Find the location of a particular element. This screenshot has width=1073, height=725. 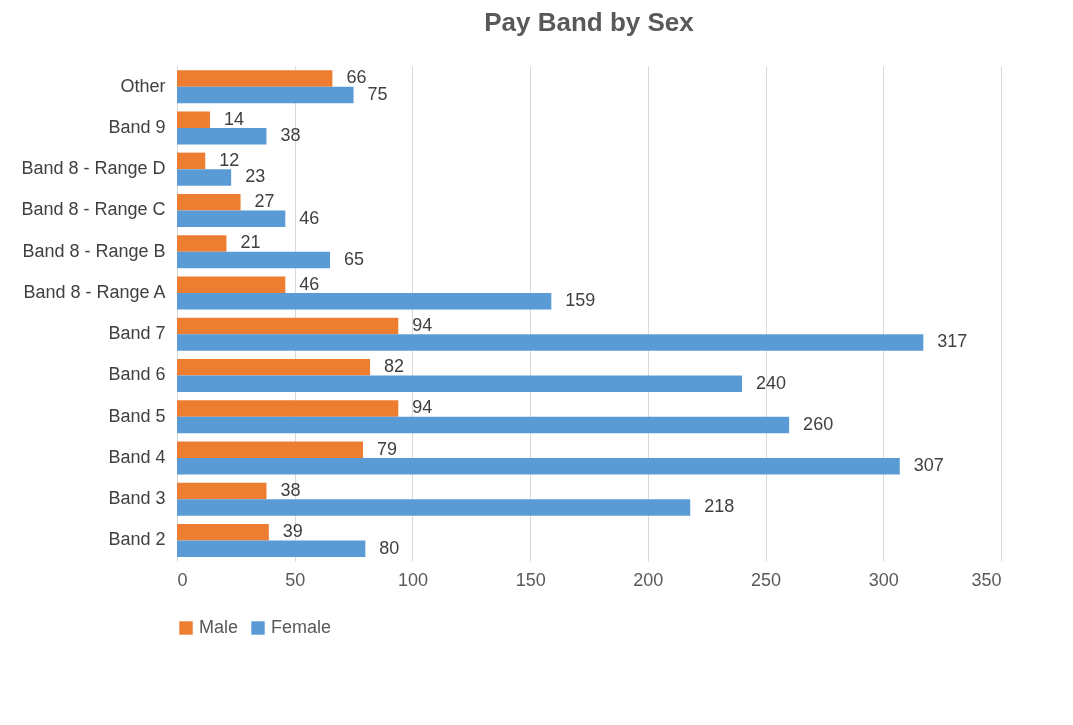

y-tick-label: Band 2 is located at coordinates (137, 539).